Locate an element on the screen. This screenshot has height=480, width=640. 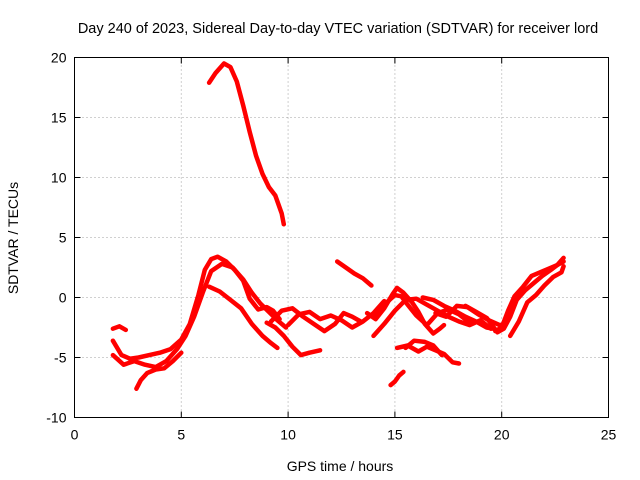
y-tick-label: 0 is located at coordinates (63, 298).